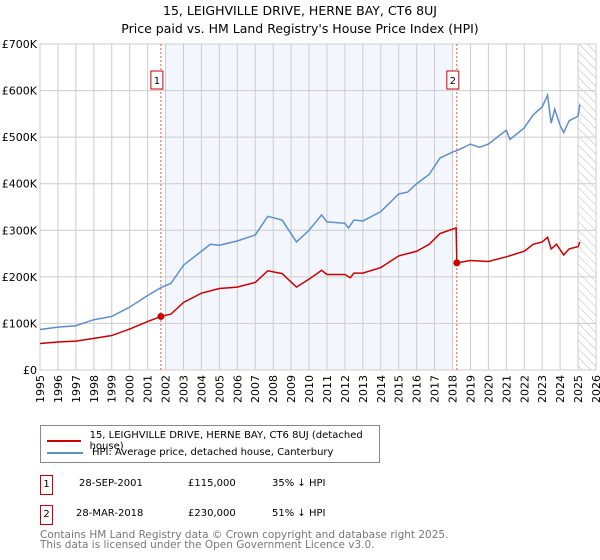 This screenshot has height=560, width=600. What do you see at coordinates (148, 389) in the screenshot?
I see `x-tick-label: 2001` at bounding box center [148, 389].